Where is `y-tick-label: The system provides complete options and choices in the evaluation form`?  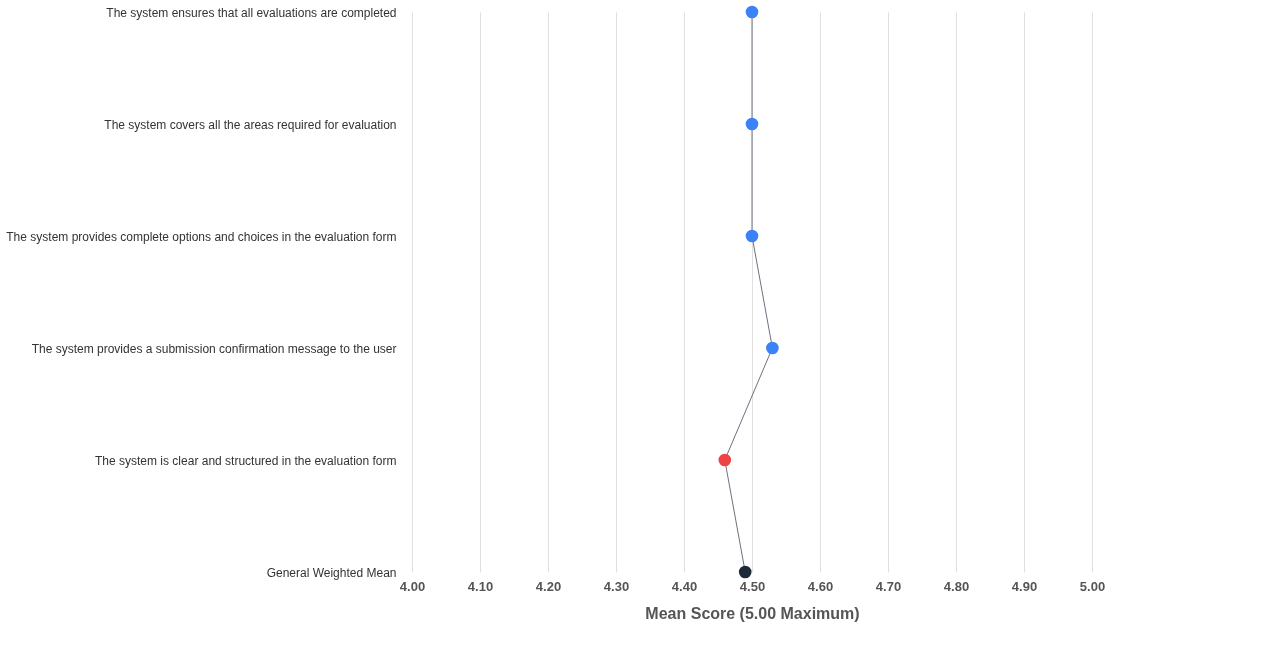
y-tick-label: The system provides complete options and choices in the evaluation form is located at coordinates (201, 236).